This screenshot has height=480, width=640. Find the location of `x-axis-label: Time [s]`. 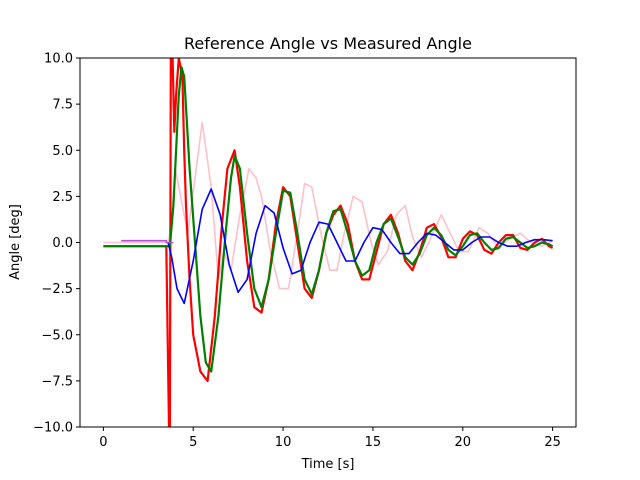

x-axis-label: Time [s] is located at coordinates (328, 464).